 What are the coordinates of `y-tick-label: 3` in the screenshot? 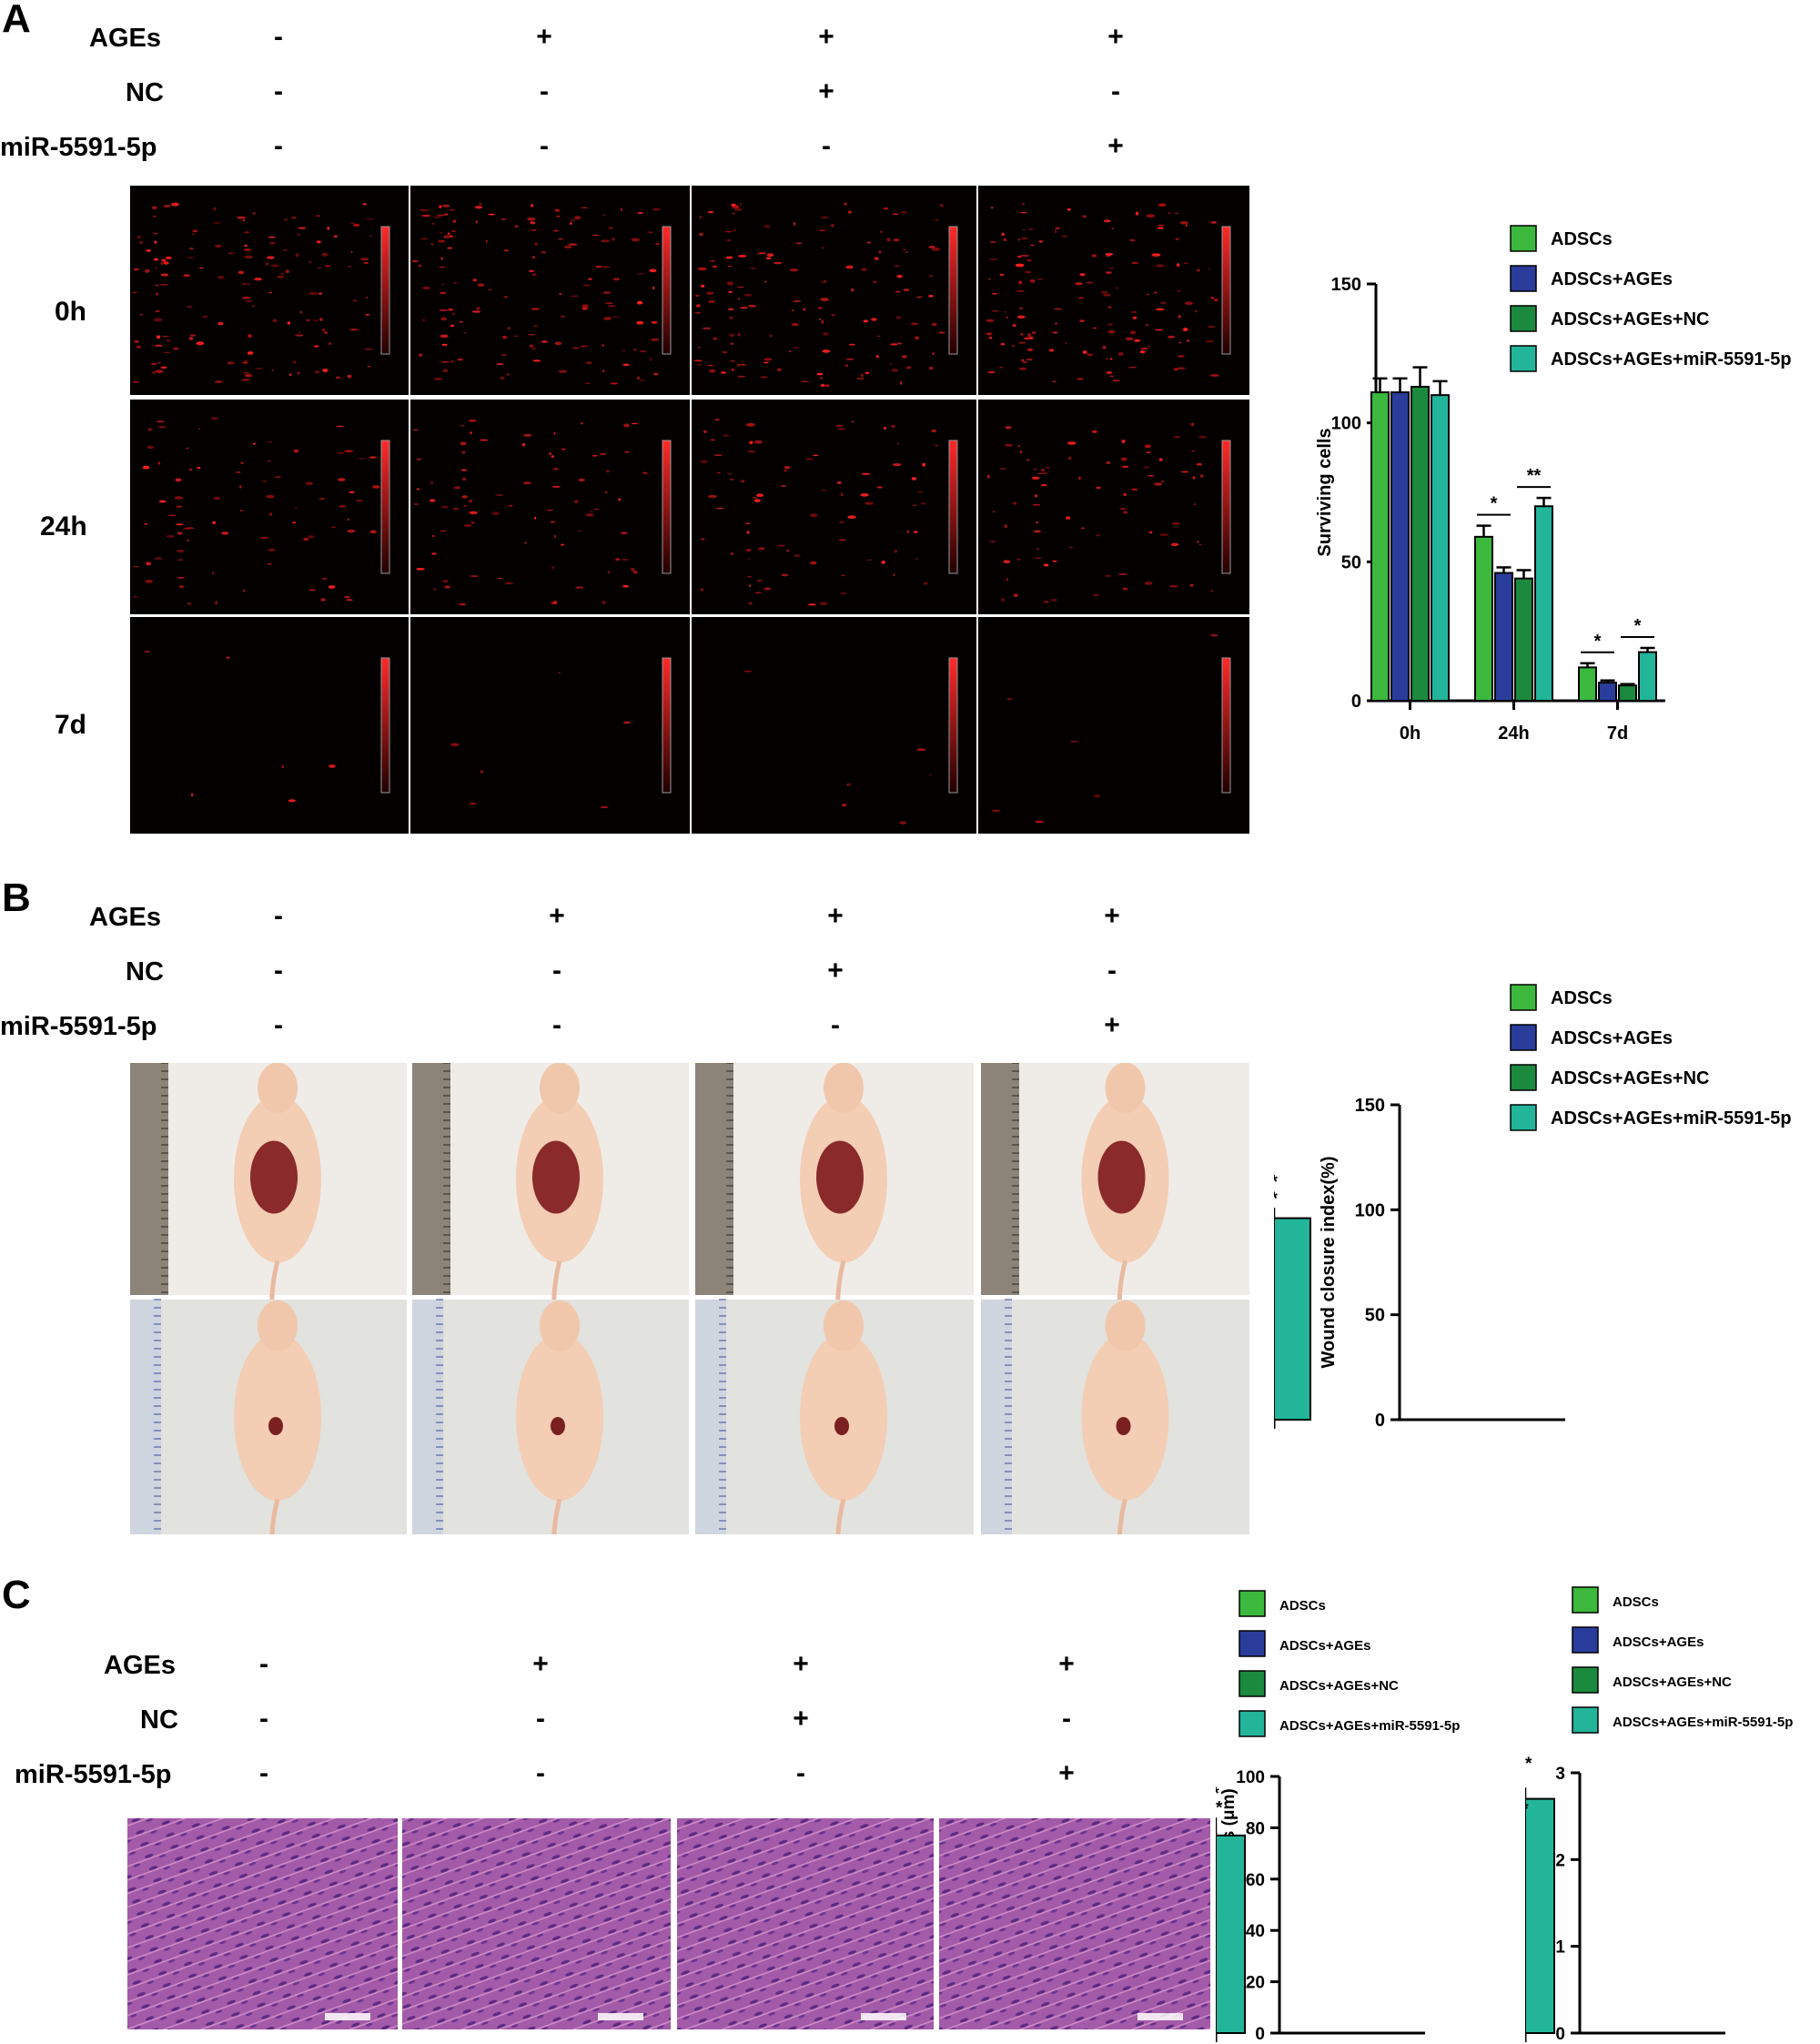 It's located at (1560, 1774).